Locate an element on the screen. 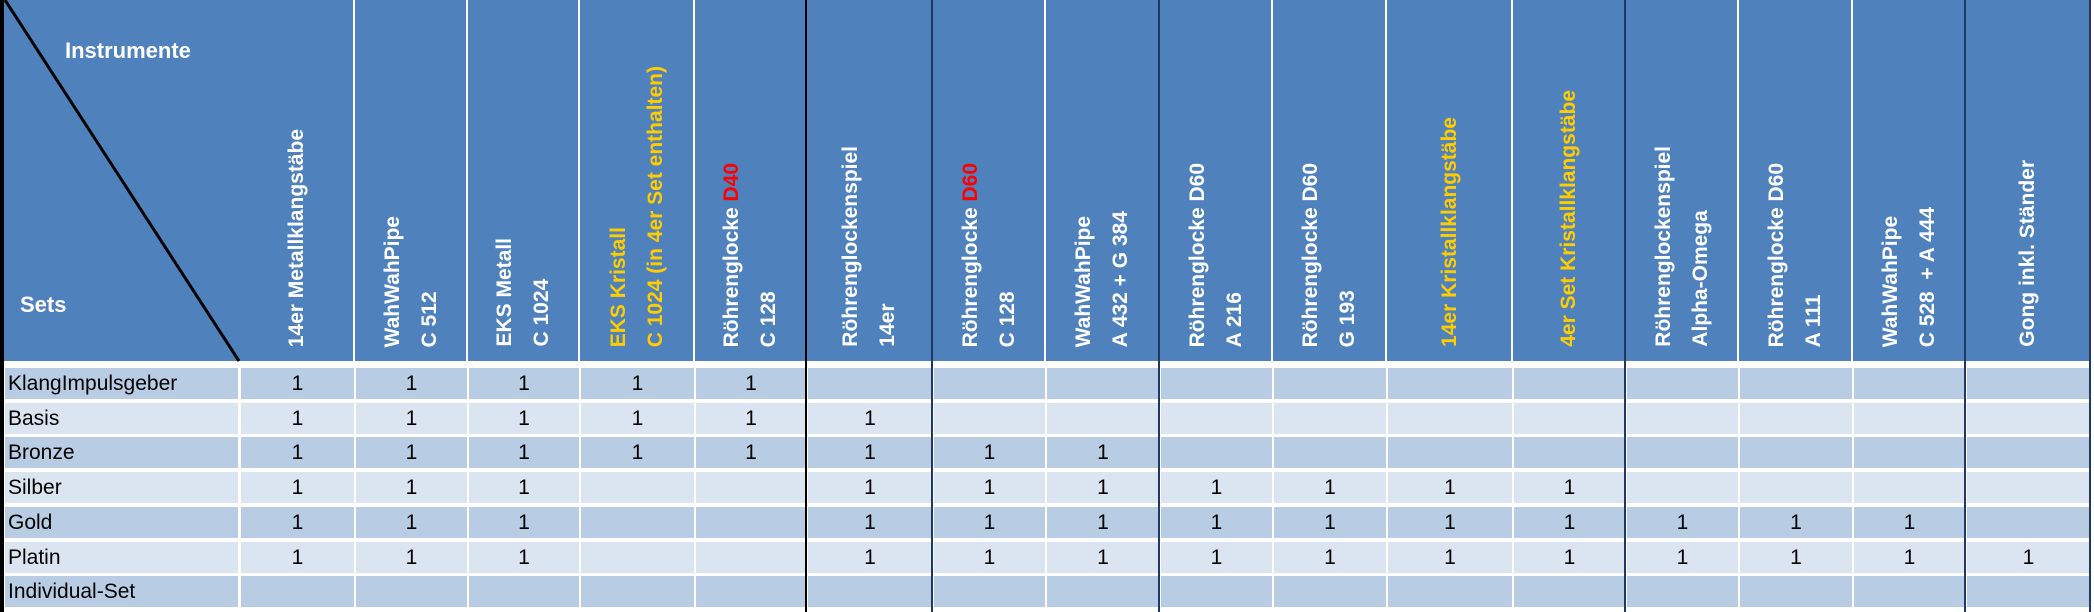 This screenshot has width=2094, height=612. column-header: WahWahPipe A 432 + G 384 is located at coordinates (1102, 180).